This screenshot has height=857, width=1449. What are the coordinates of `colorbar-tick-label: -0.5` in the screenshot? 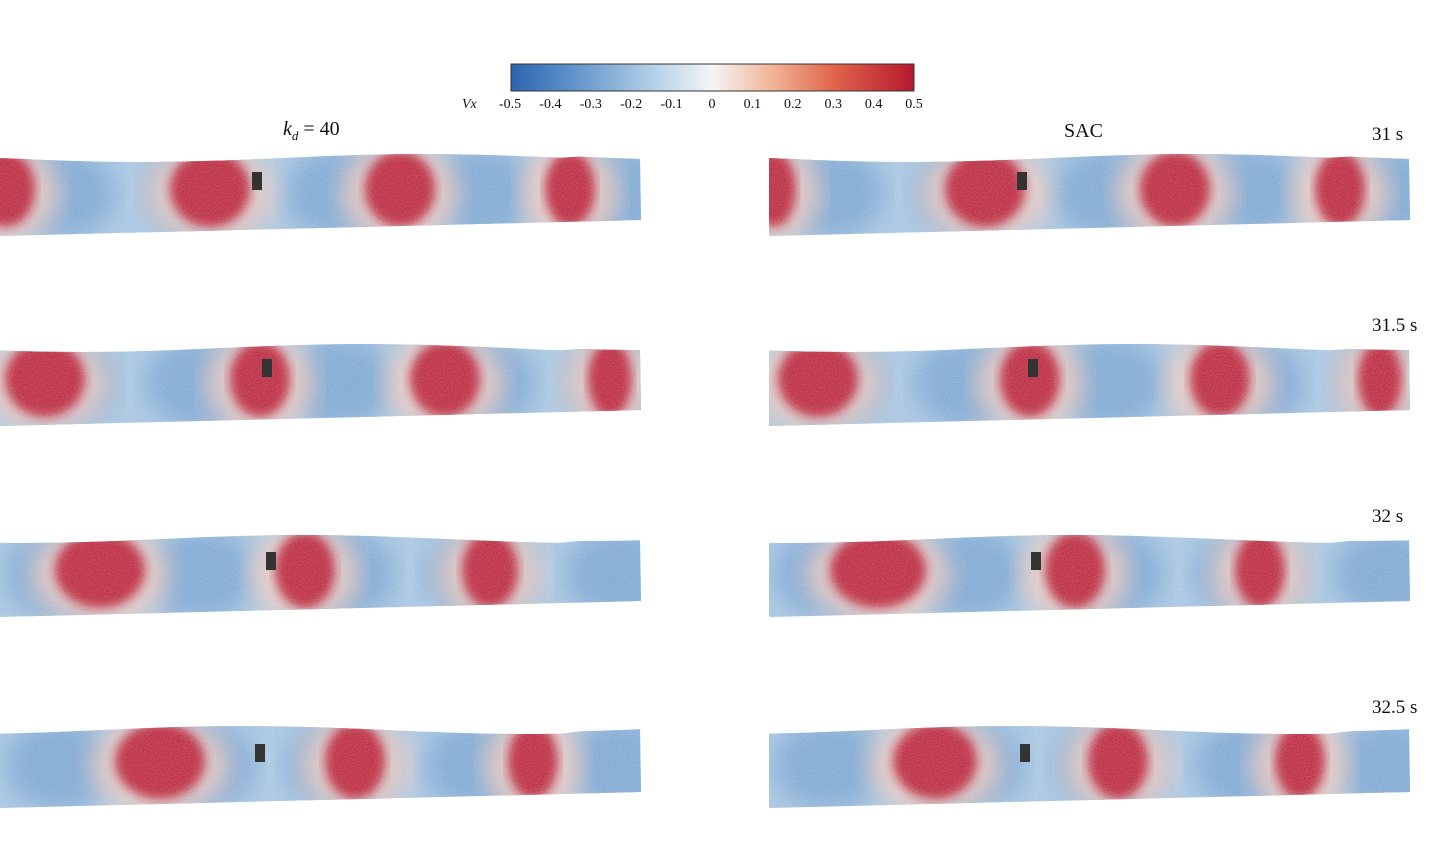 It's located at (510, 104).